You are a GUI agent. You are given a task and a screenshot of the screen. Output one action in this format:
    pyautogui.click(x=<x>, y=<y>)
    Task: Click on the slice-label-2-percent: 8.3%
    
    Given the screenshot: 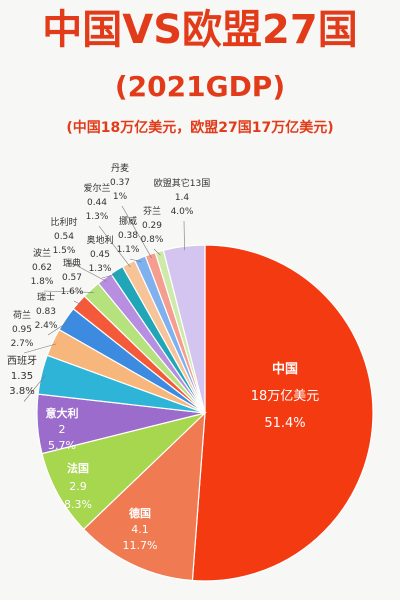 What is the action you would take?
    pyautogui.click(x=78, y=504)
    